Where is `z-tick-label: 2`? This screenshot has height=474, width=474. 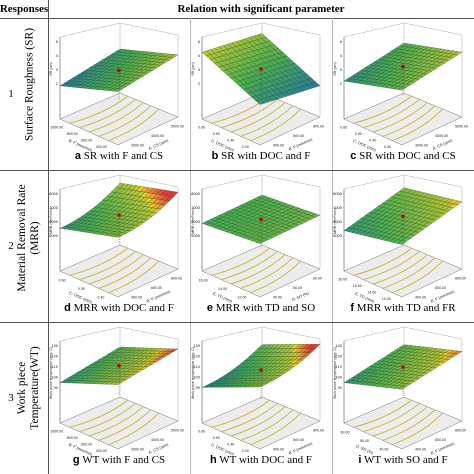
z-tick-label: 2 is located at coordinates (341, 83).